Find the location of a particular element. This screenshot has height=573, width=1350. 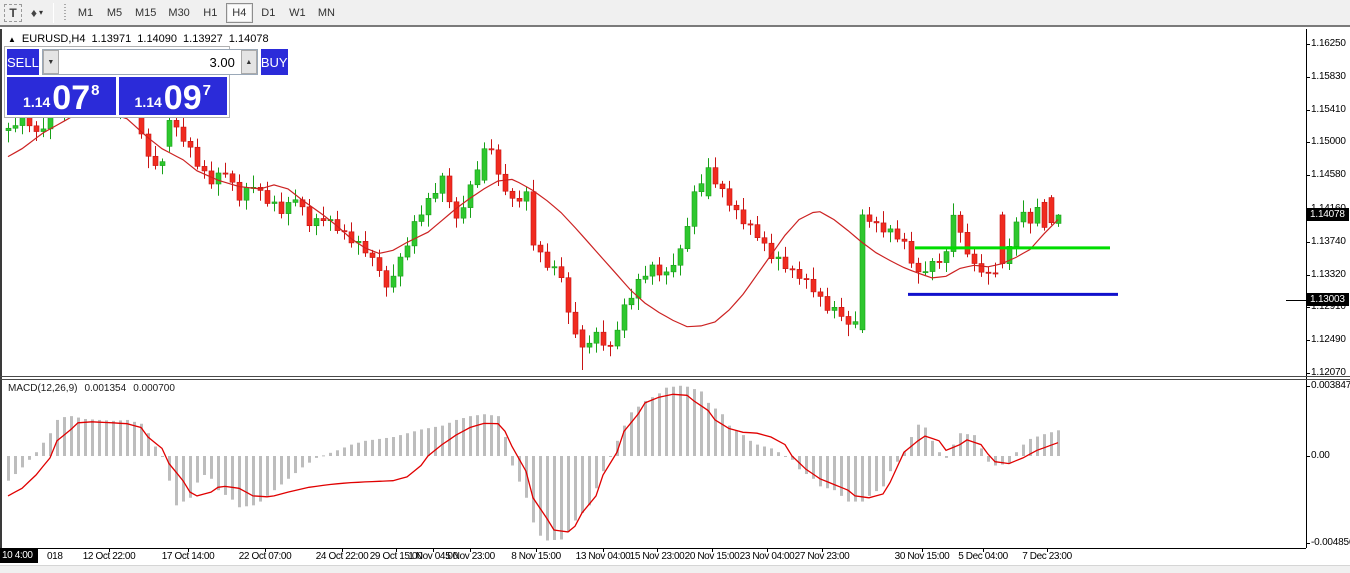

timeframe-button-h4: H4 is located at coordinates (239, 12).